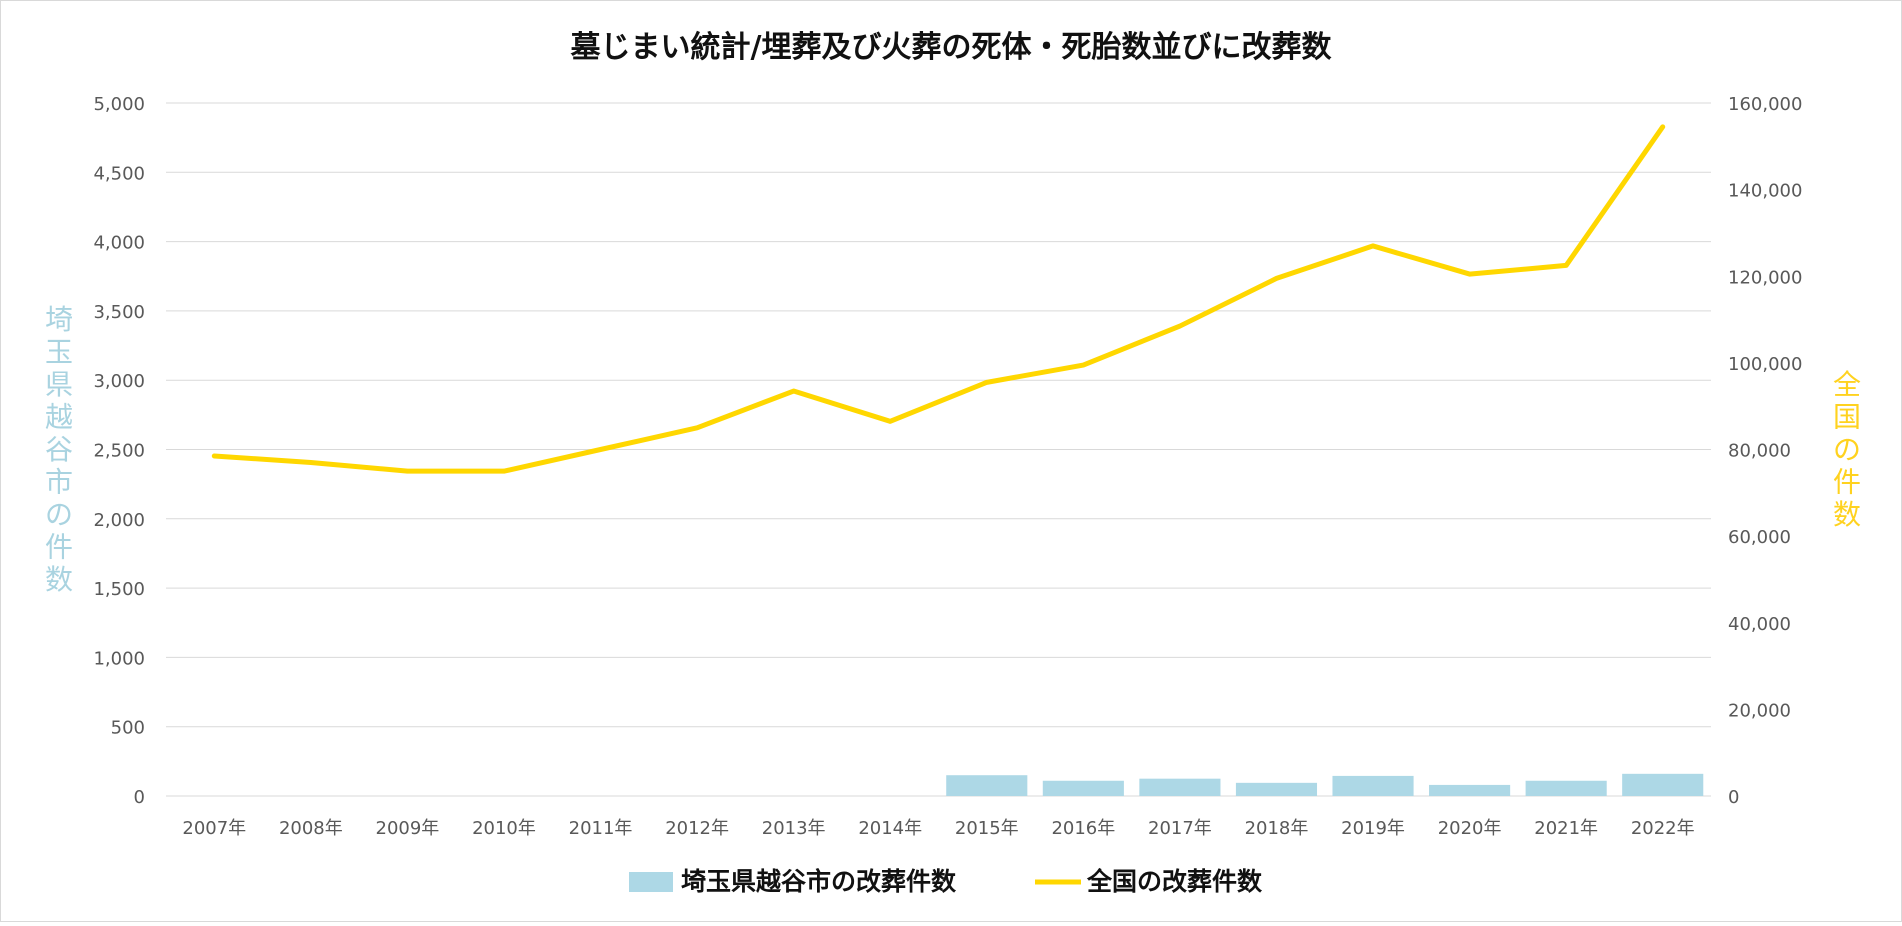 The image size is (1902, 926). What do you see at coordinates (1470, 828) in the screenshot?
I see `x-tick-label: 2020年` at bounding box center [1470, 828].